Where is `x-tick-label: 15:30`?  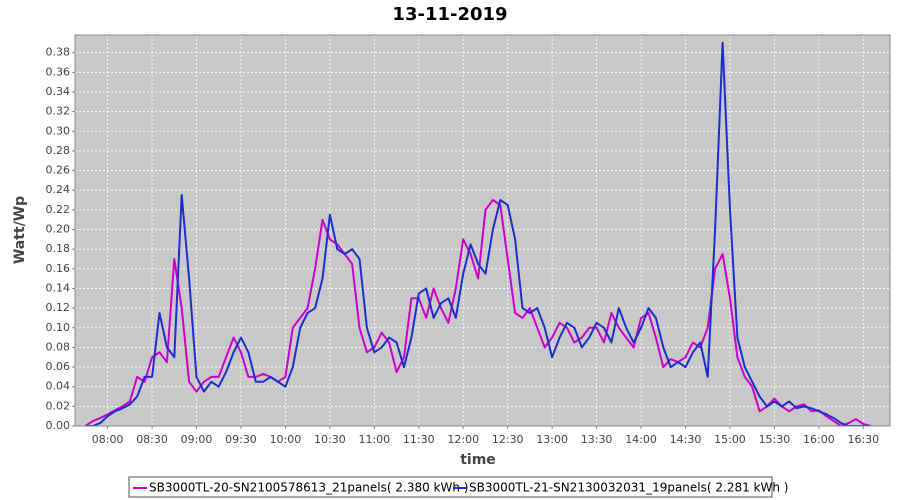 x-tick-label: 15:30 is located at coordinates (775, 439).